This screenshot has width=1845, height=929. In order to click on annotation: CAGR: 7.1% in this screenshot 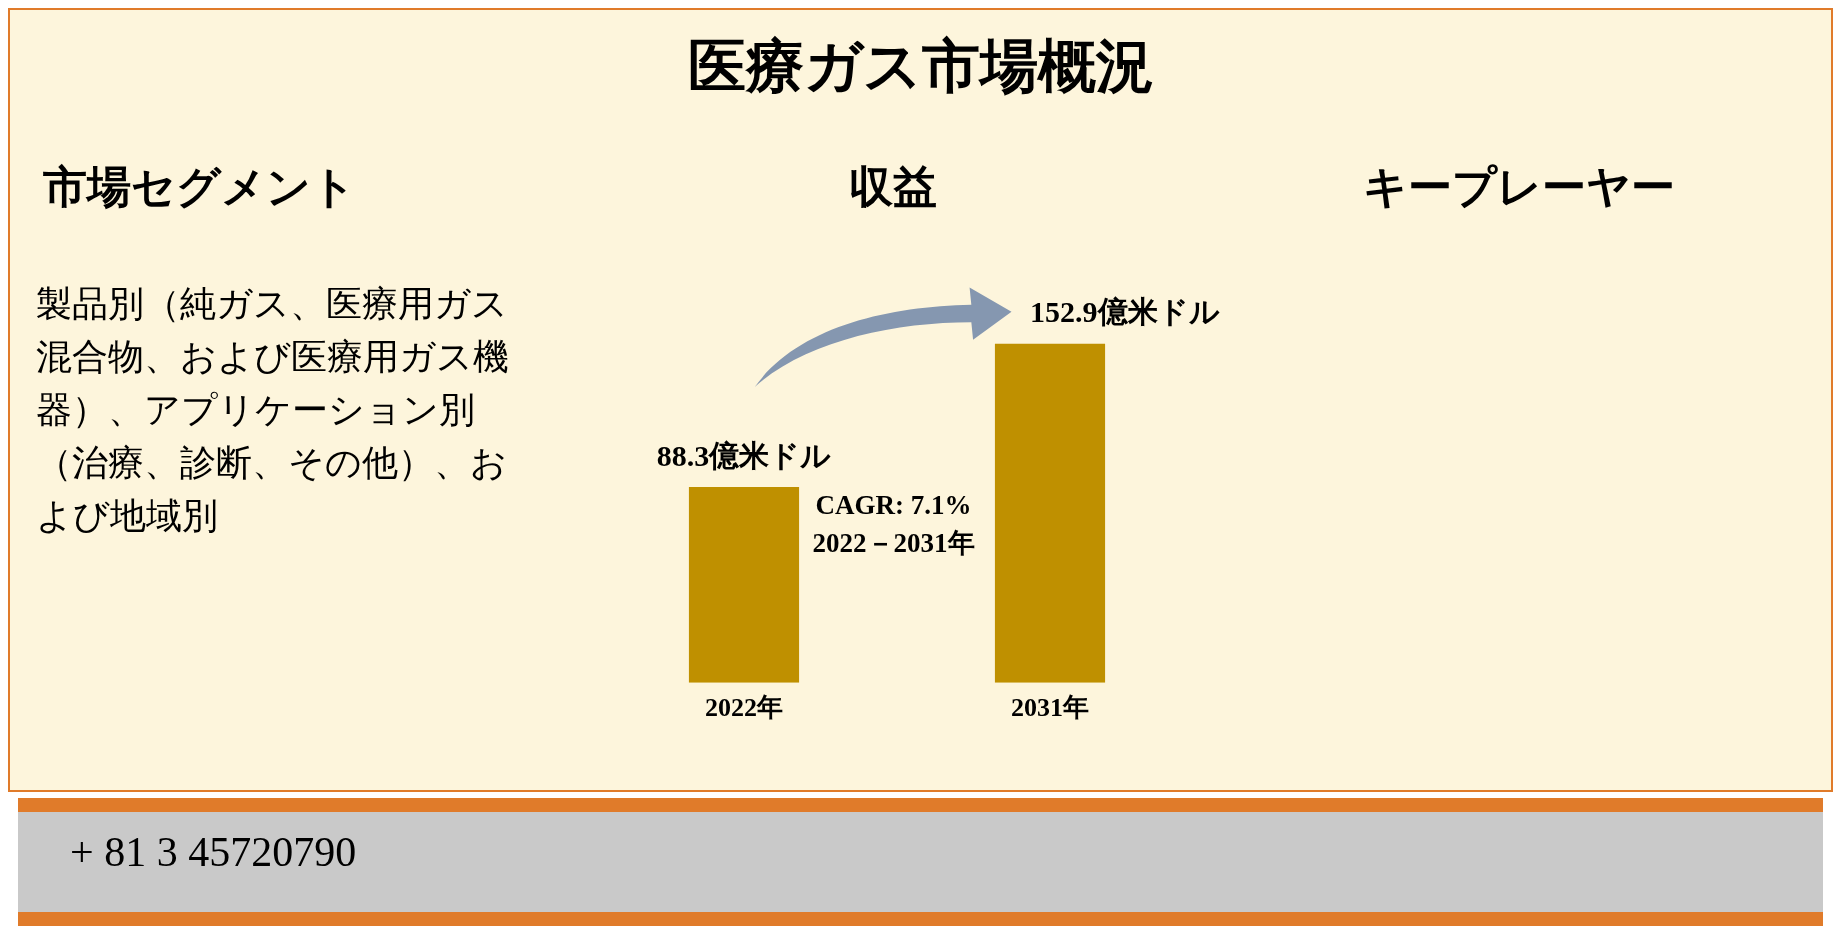, I will do `click(893, 505)`.